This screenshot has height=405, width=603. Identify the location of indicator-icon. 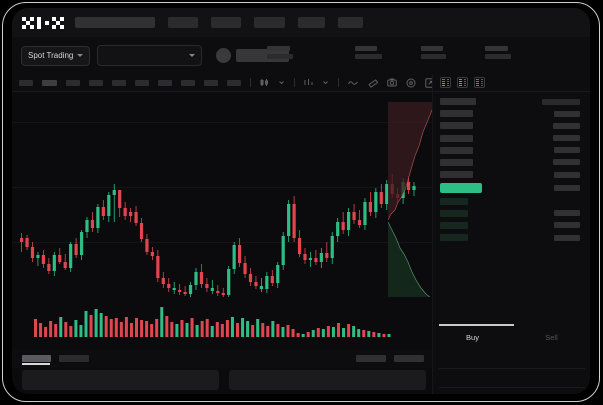
(308, 82).